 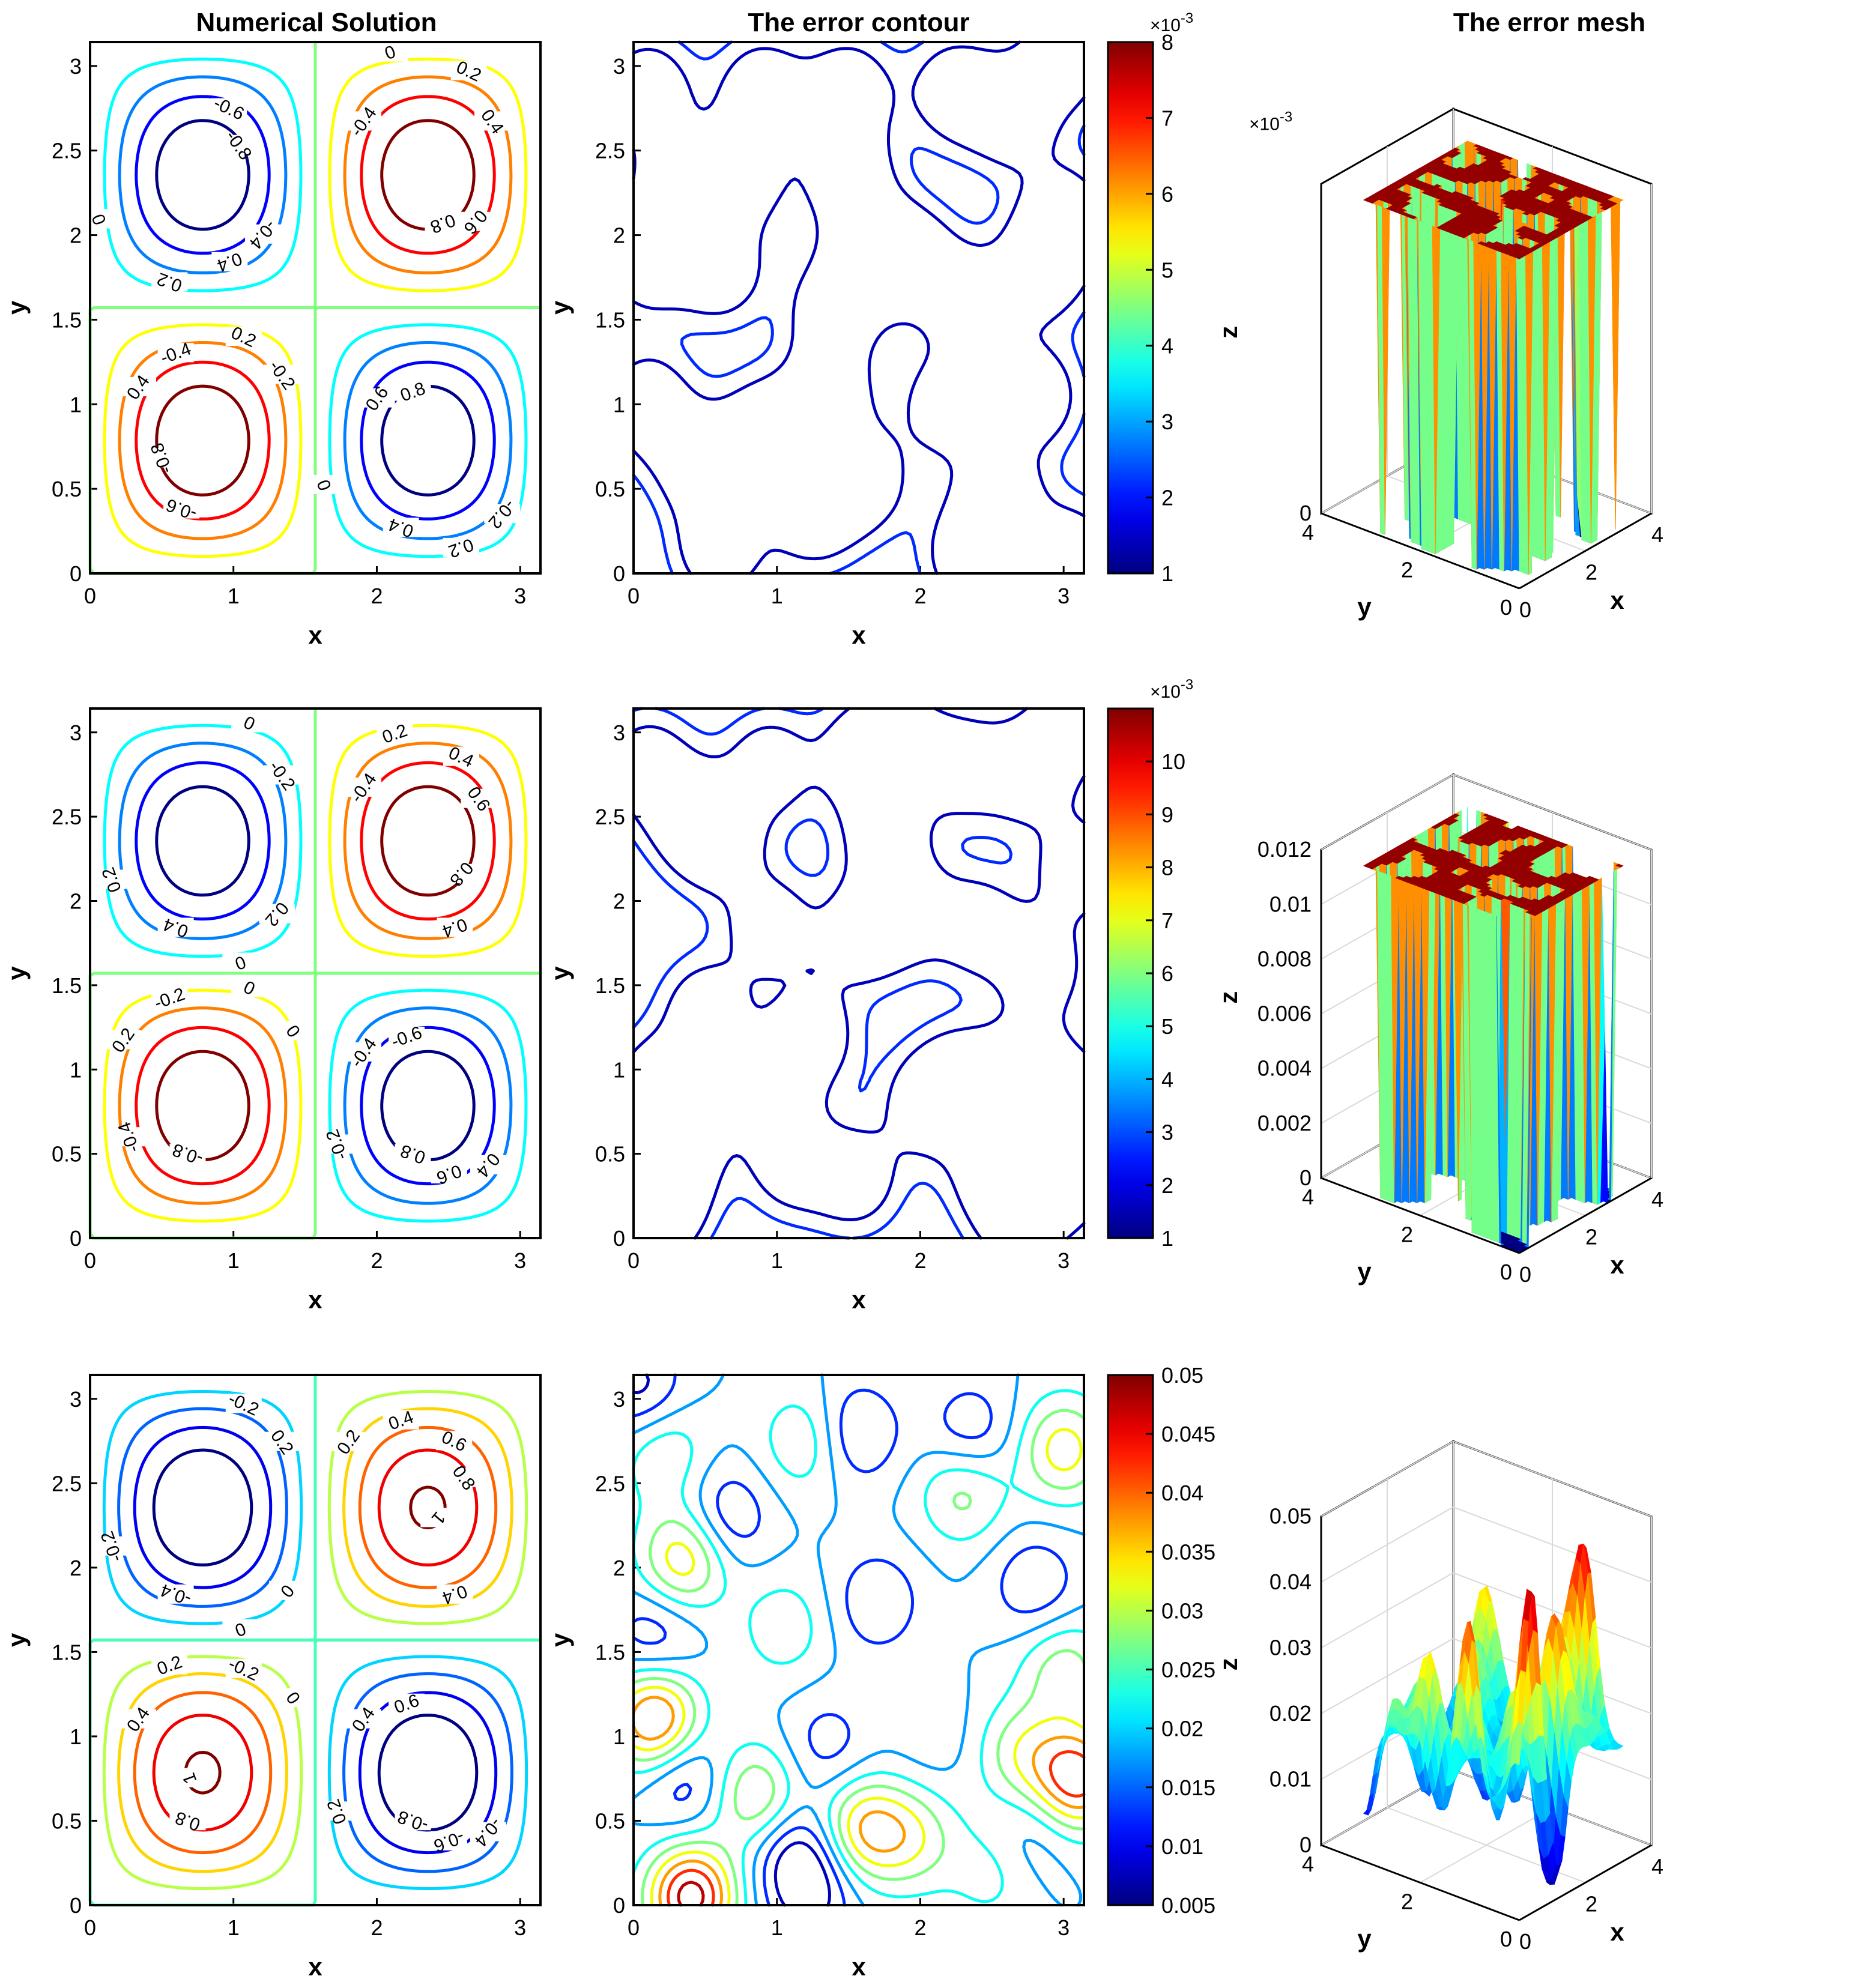 I want to click on colorbar-4: 1 2 3 4 5 6 7 8 9 10 ×10-3, so click(x=1150, y=964).